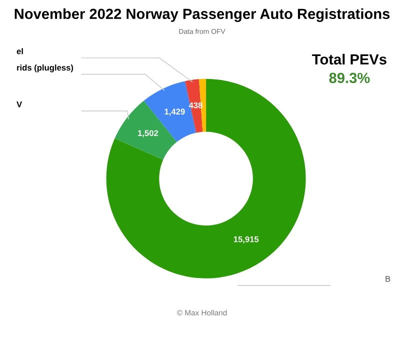 The width and height of the screenshot is (404, 337). Describe the element at coordinates (19, 105) in the screenshot. I see `slice-label: V` at that location.